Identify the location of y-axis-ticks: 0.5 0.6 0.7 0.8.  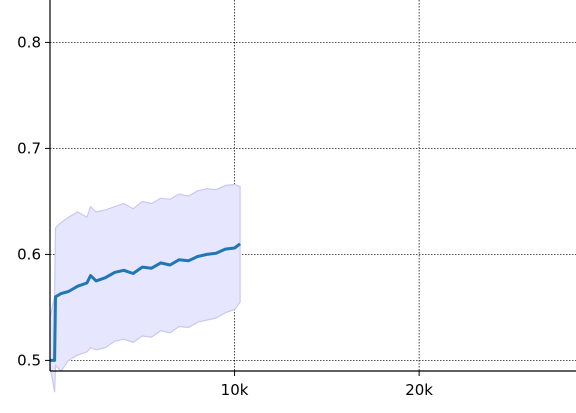
(33, 201).